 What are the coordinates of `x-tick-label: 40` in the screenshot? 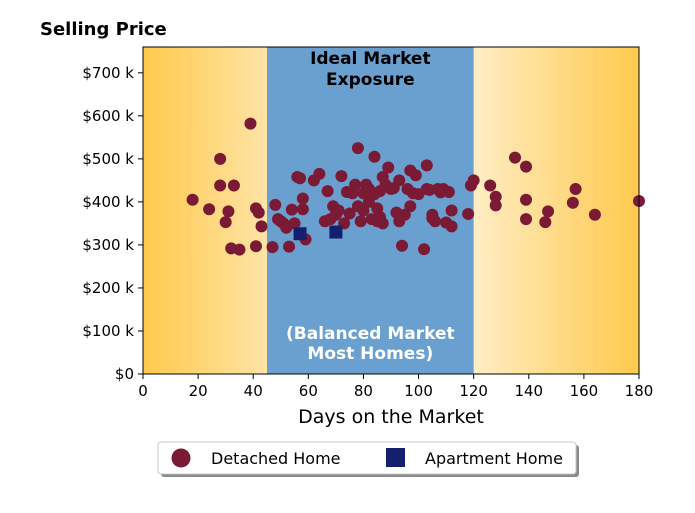 It's located at (253, 391).